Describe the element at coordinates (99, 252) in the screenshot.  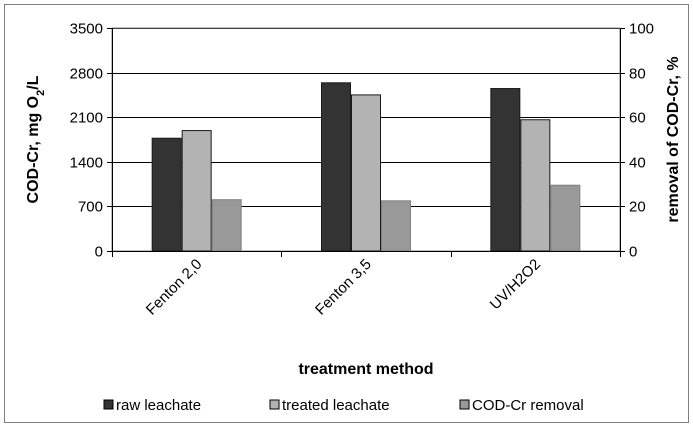
I see `y-tick-label: 0` at that location.